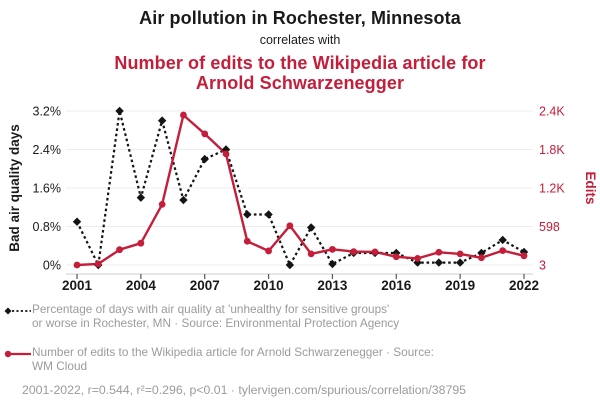 This screenshot has width=600, height=414. What do you see at coordinates (552, 189) in the screenshot?
I see `right-axis-tick-label: 1.2K` at bounding box center [552, 189].